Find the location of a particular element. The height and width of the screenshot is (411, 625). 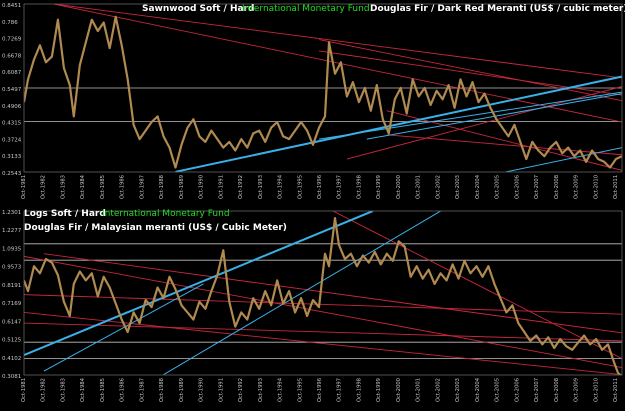

logs-x-tick-label: Oct-1982 is located at coordinates (44, 390).